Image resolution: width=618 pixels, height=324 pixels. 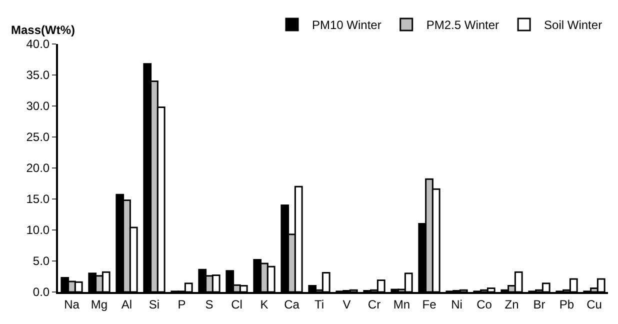 I want to click on x-tick-label: Cr, so click(x=374, y=304).